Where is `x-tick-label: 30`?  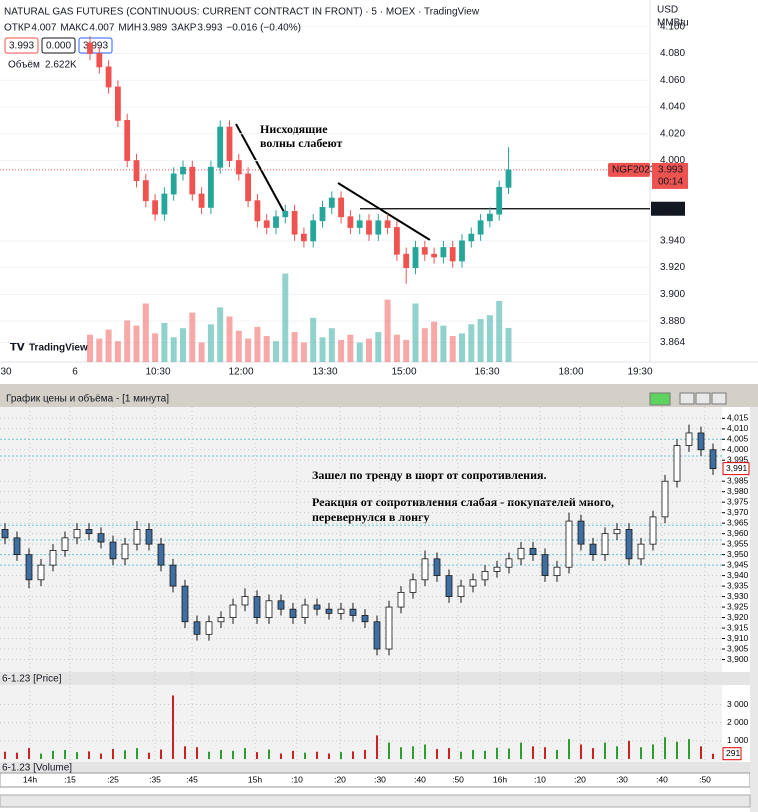
x-tick-label: 30 is located at coordinates (6, 372).